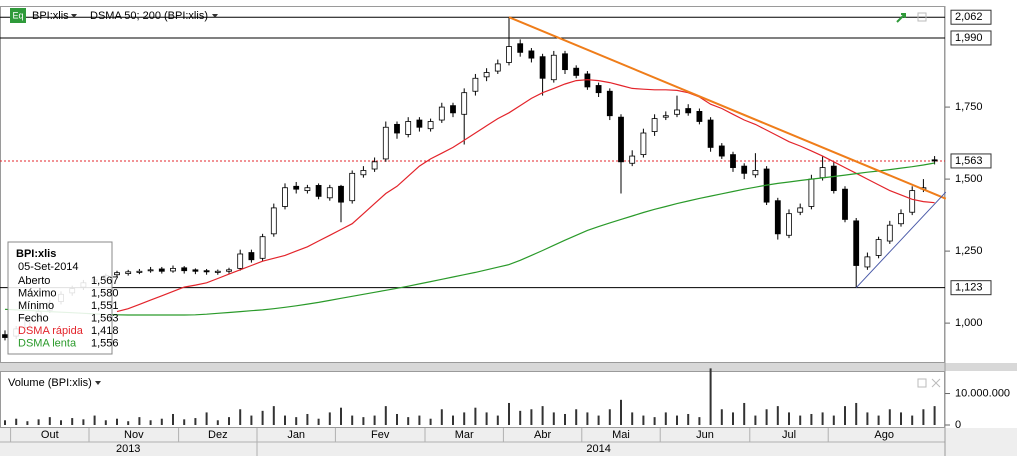 Image resolution: width=1017 pixels, height=461 pixels. What do you see at coordinates (380, 435) in the screenshot?
I see `x-tick-label: Fev` at bounding box center [380, 435].